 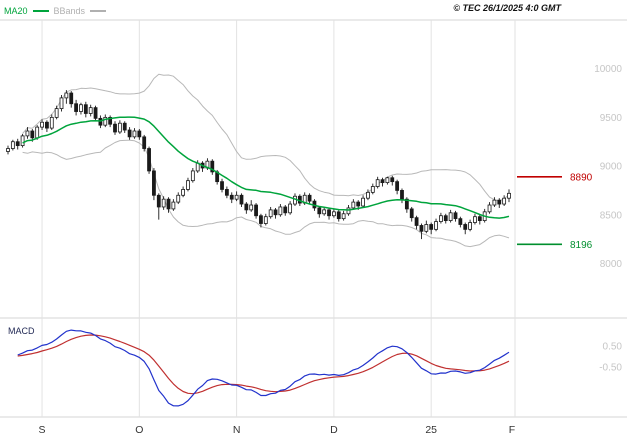 I want to click on y-tick-label: 9000, so click(x=611, y=167).